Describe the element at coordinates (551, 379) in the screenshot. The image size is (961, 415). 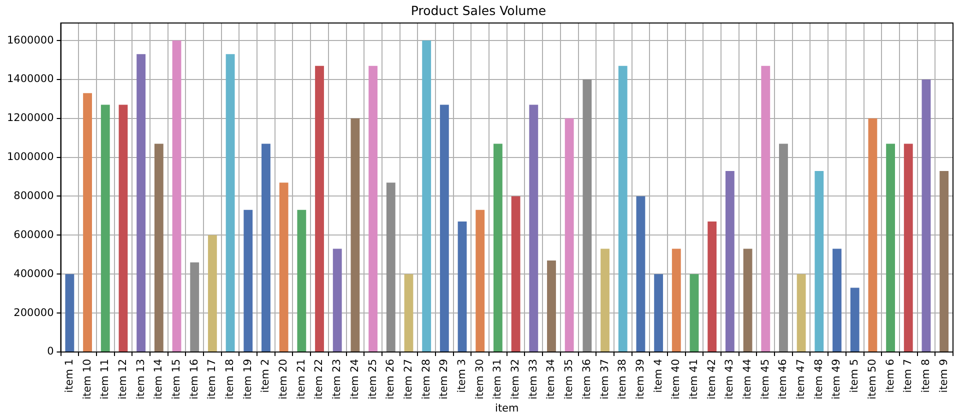
I see `x-tick-label: item 34` at that location.